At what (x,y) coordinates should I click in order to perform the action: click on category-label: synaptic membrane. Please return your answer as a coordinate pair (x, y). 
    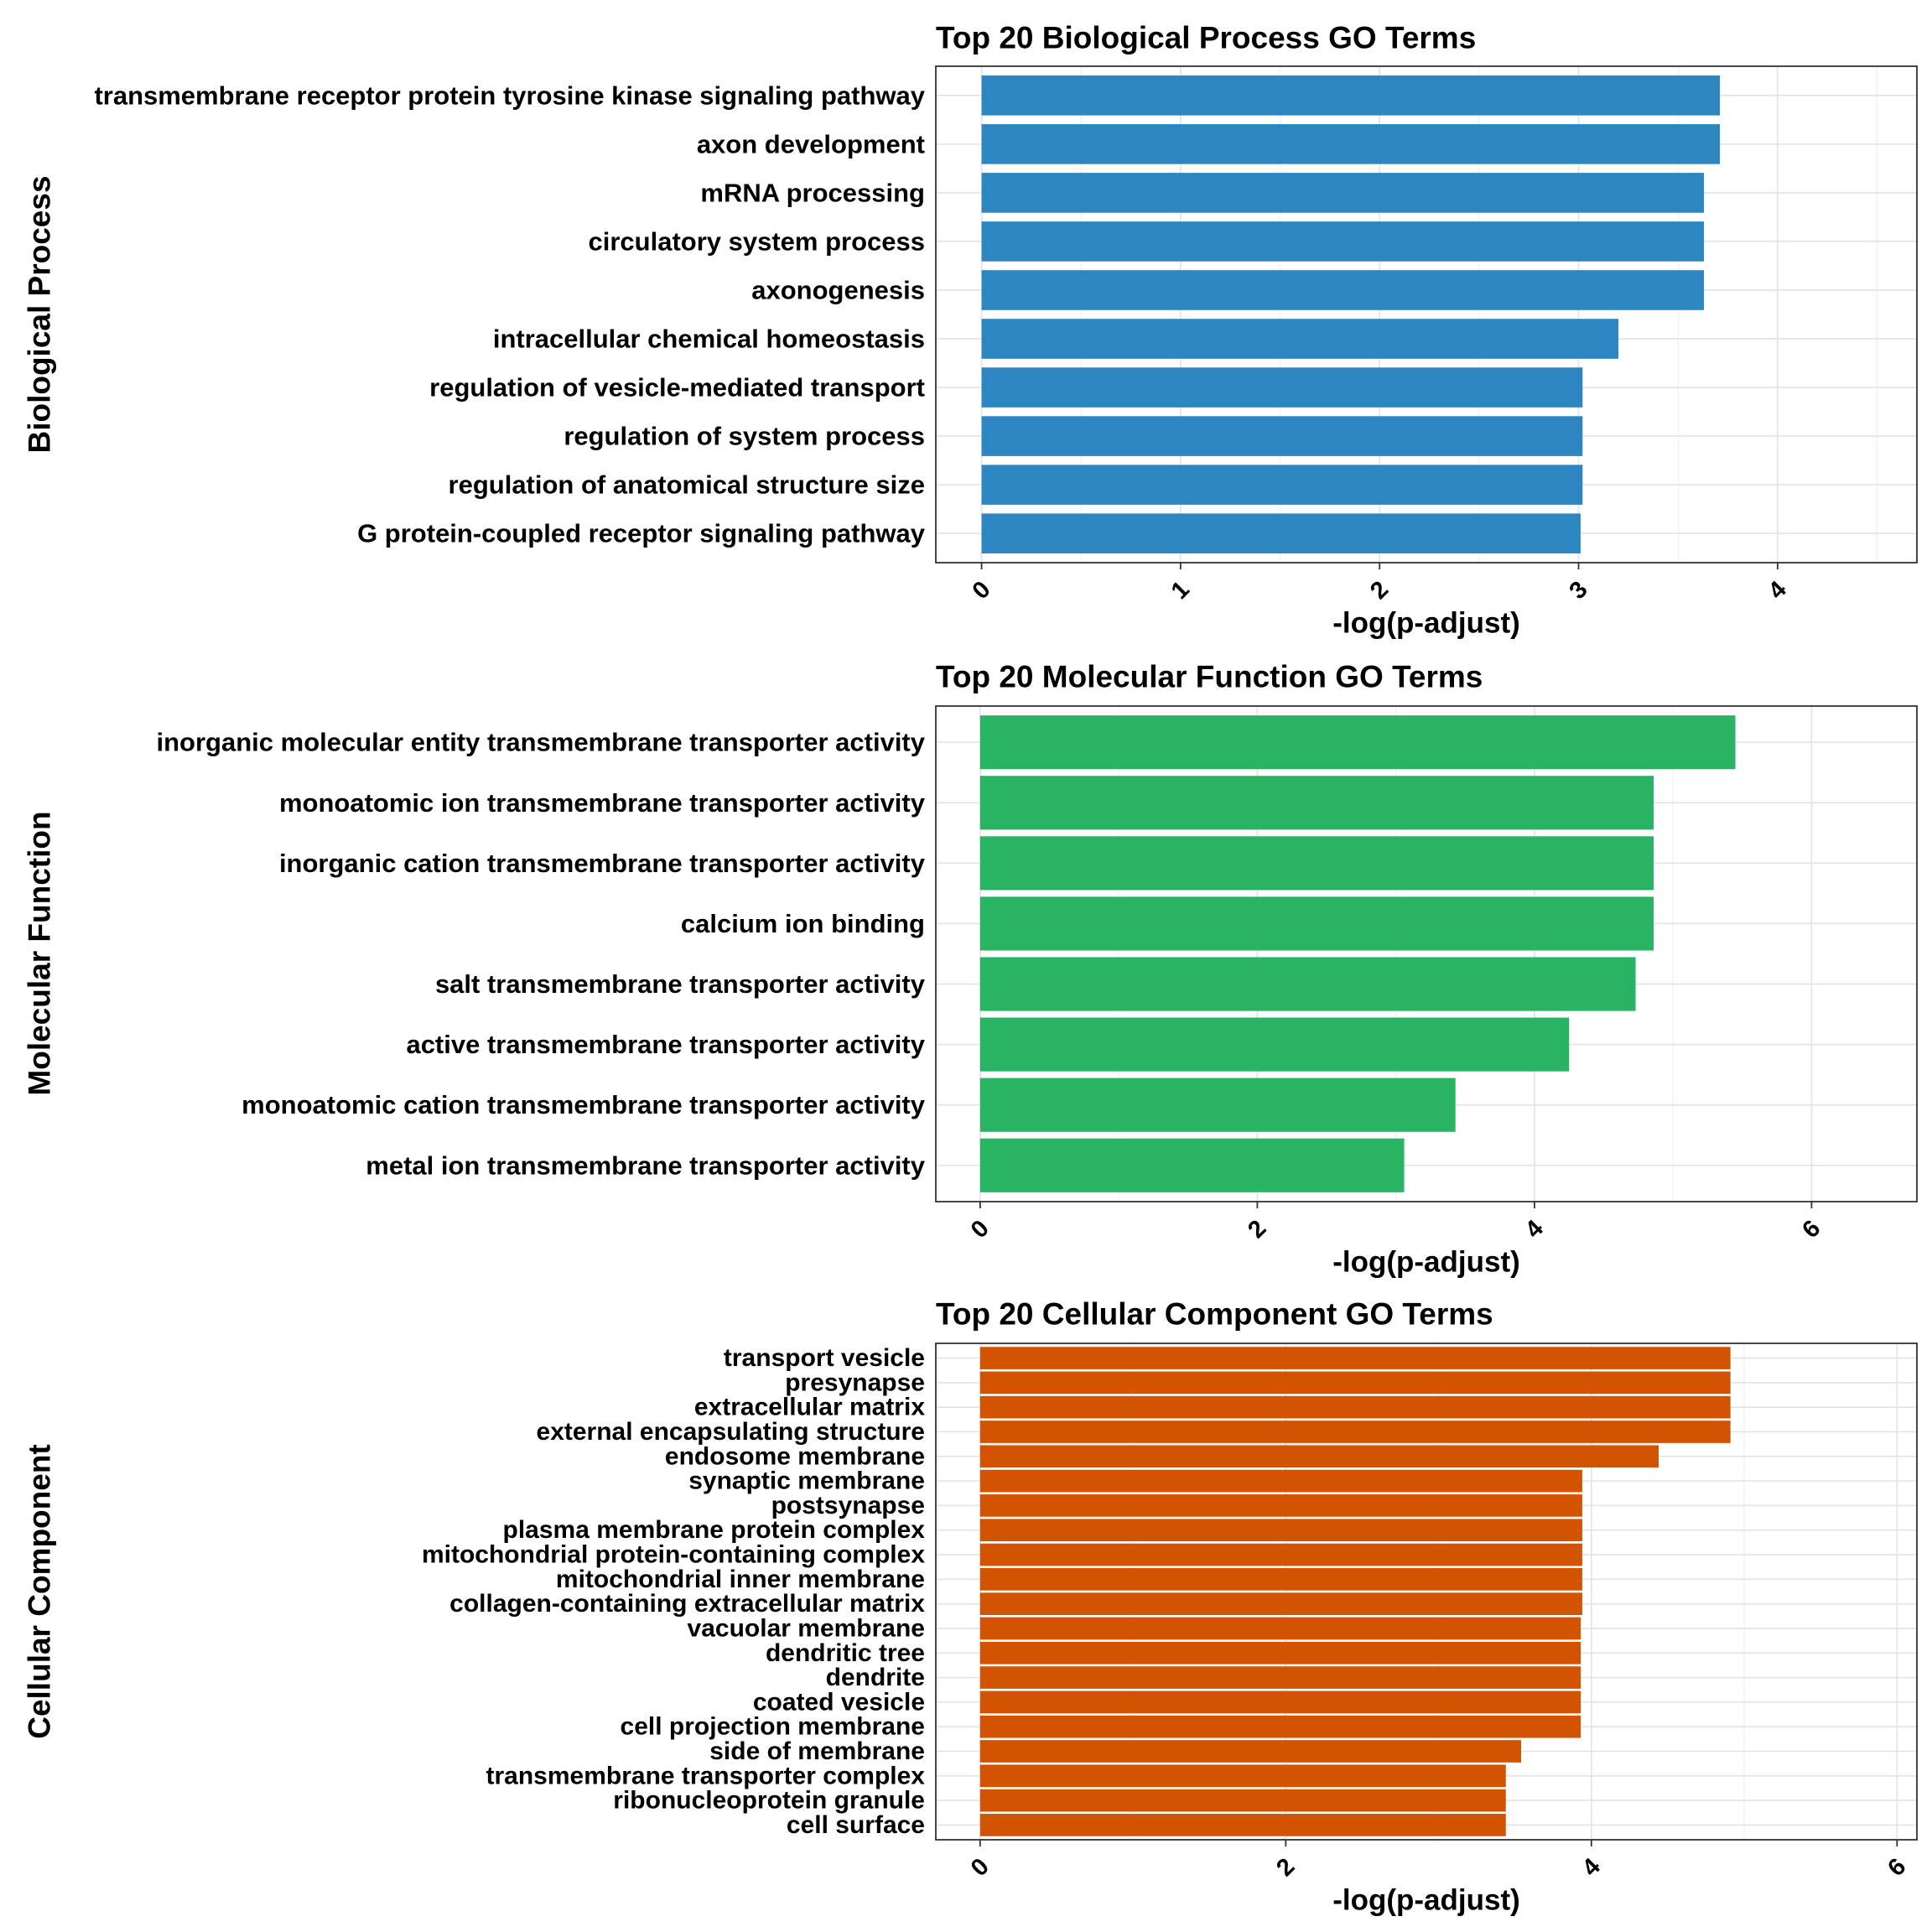
    Looking at the image, I should click on (806, 1481).